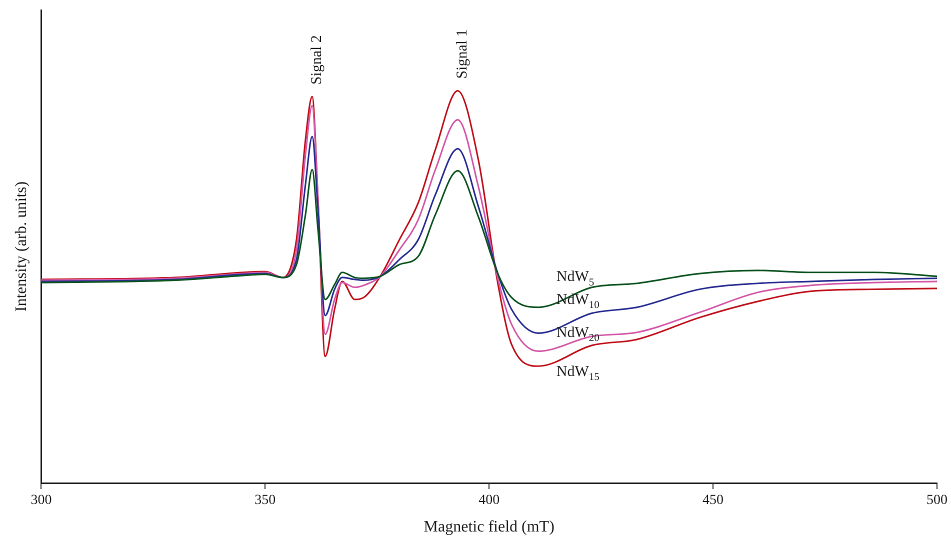 The height and width of the screenshot is (543, 951). What do you see at coordinates (489, 500) in the screenshot?
I see `x-tick-label: 400` at bounding box center [489, 500].